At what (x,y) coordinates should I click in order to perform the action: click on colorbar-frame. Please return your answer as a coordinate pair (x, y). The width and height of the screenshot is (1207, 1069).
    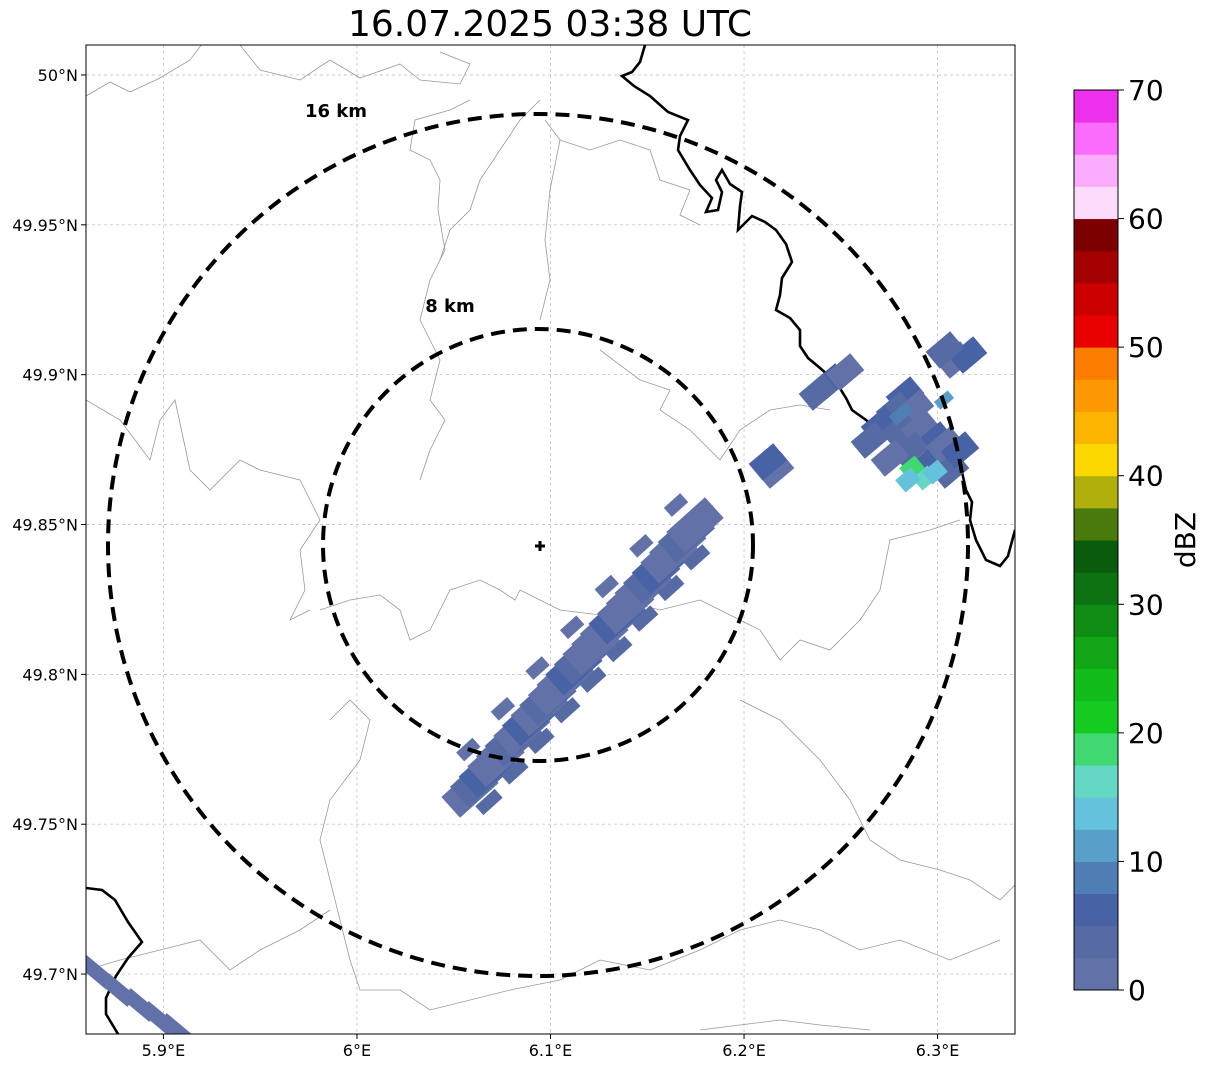
    Looking at the image, I should click on (1096, 540).